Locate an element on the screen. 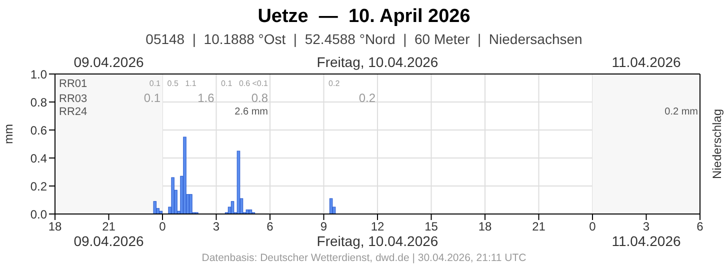 The height and width of the screenshot is (265, 728). text: 11.04.2026 is located at coordinates (646, 241).